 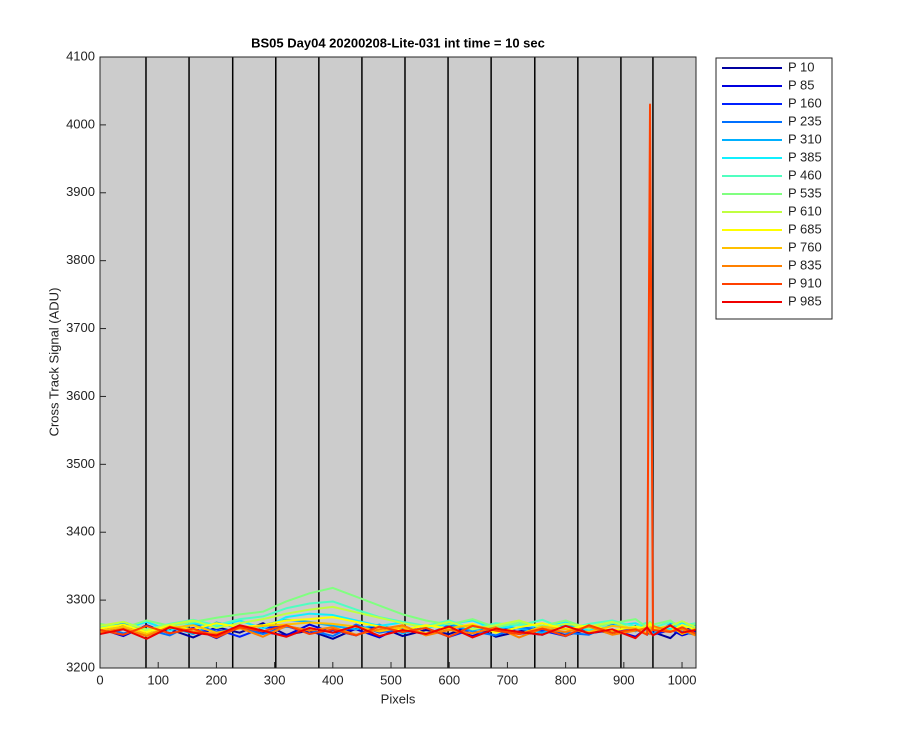 I want to click on x-tick-label: 500, so click(x=391, y=679).